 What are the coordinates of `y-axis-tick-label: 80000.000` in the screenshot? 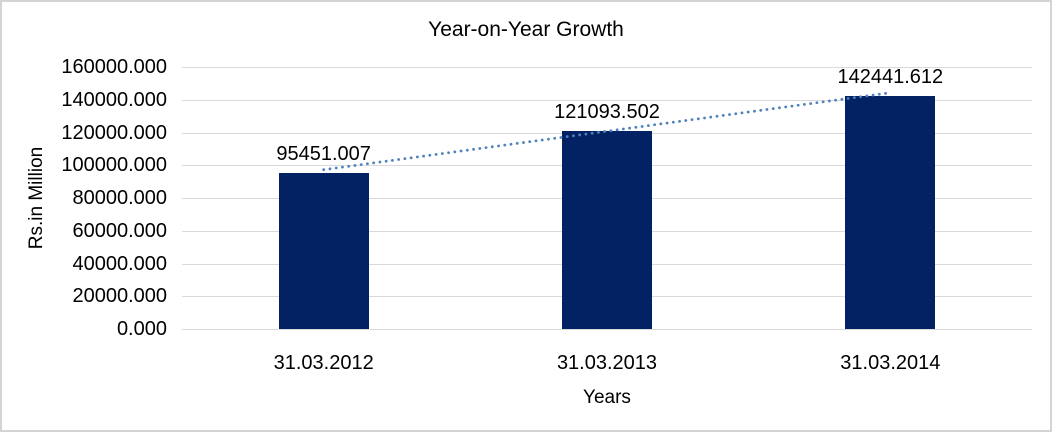 It's located at (119, 198).